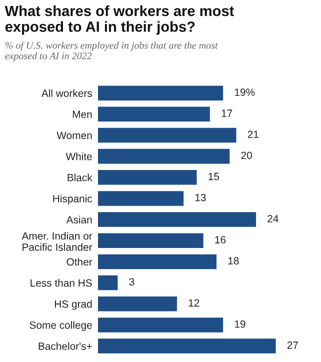 The height and width of the screenshot is (362, 321). What do you see at coordinates (200, 198) in the screenshot?
I see `data-label: 13` at bounding box center [200, 198].